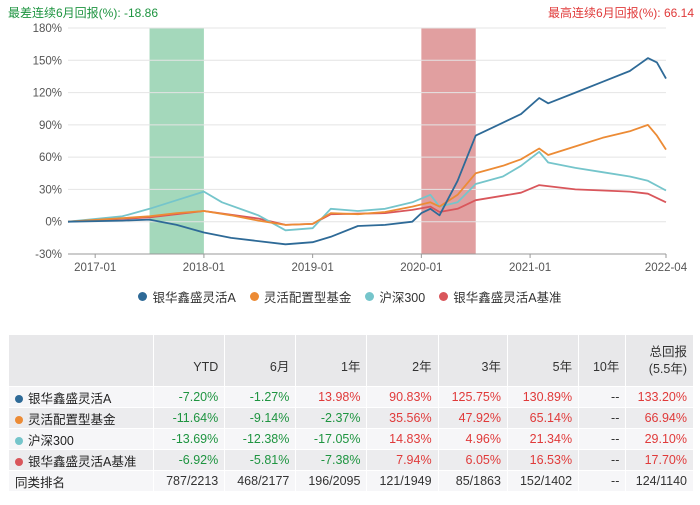 Image resolution: width=700 pixels, height=505 pixels. I want to click on value-cell: -12.38%, so click(260, 439).